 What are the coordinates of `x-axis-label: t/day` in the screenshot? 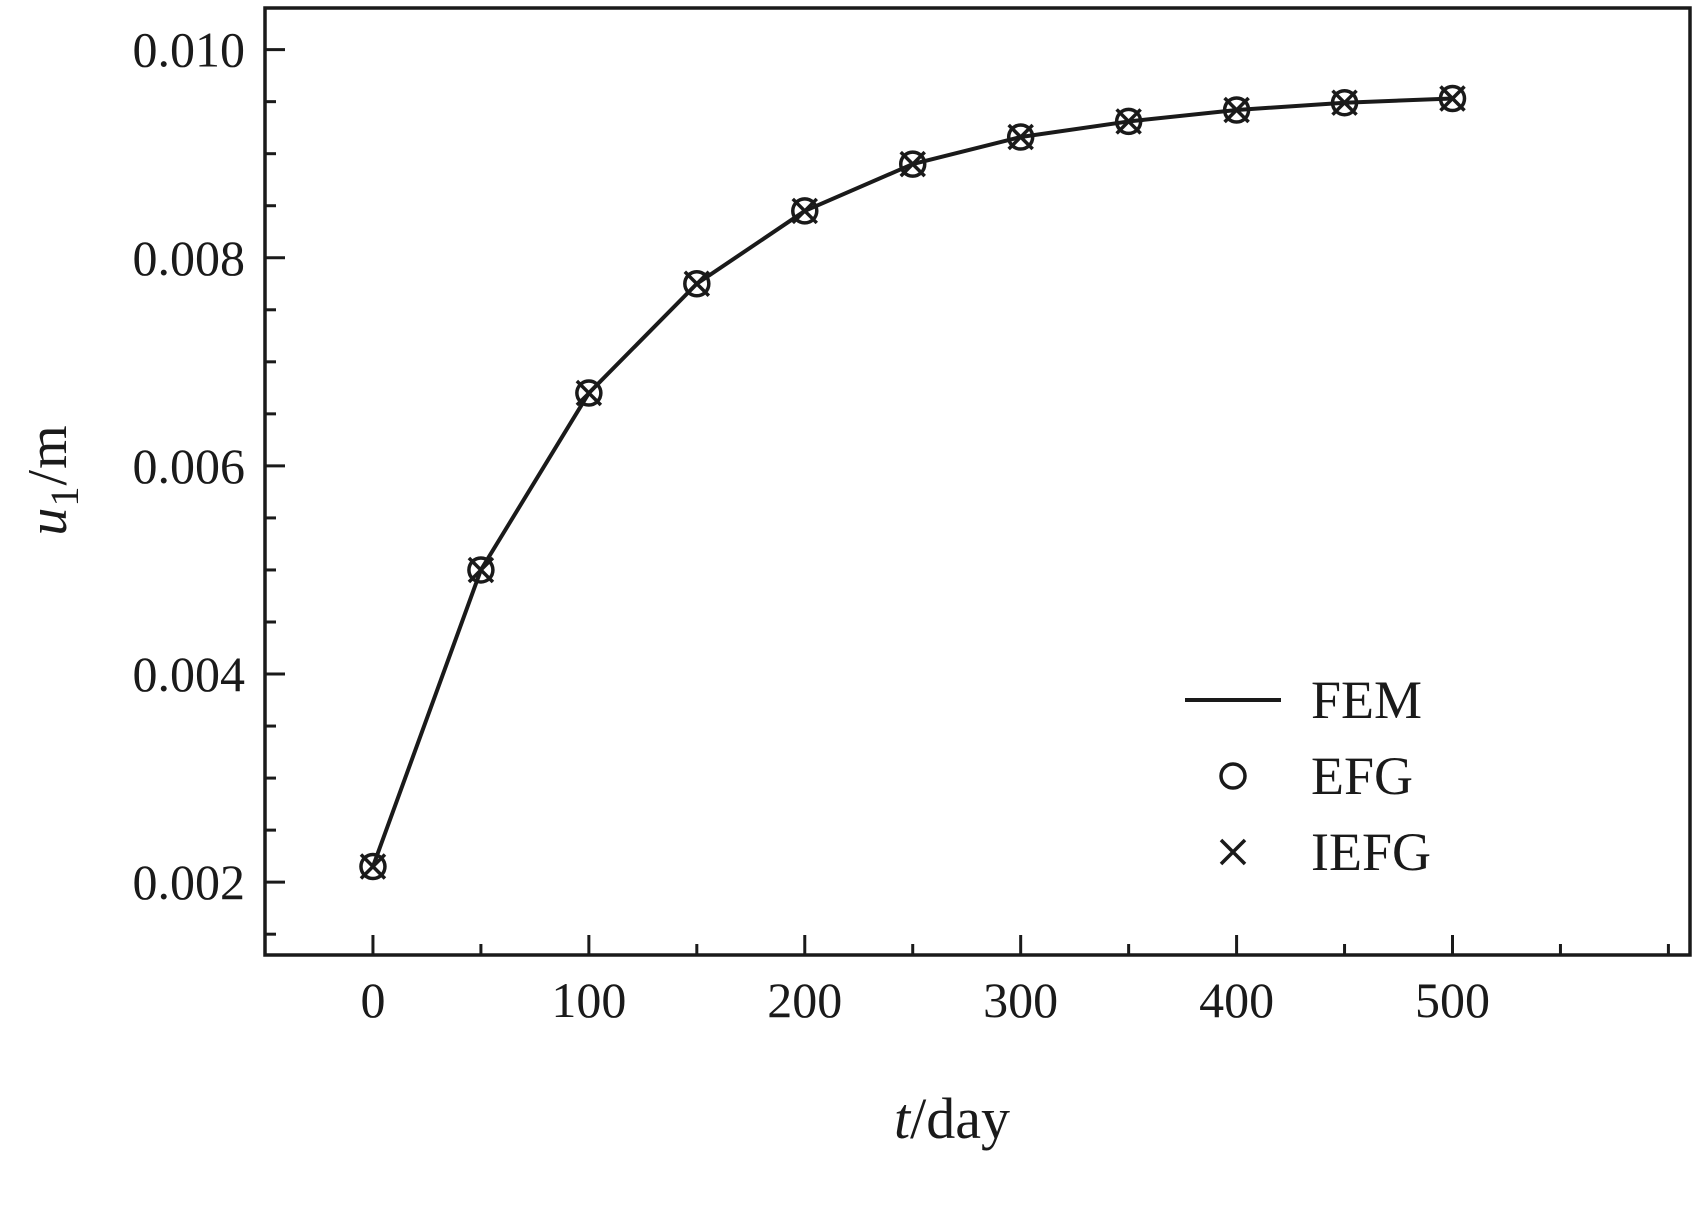 It's located at (952, 1118).